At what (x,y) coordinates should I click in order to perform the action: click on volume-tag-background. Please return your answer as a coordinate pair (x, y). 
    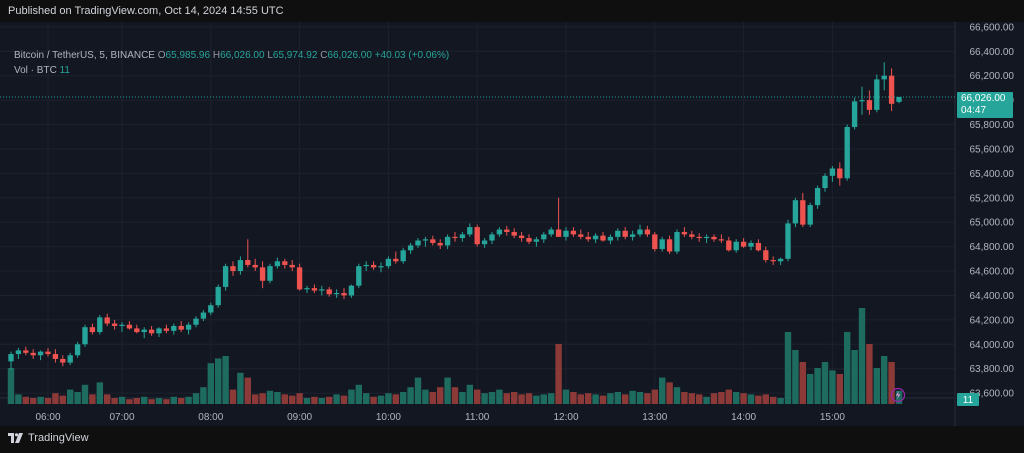
    Looking at the image, I should click on (968, 399).